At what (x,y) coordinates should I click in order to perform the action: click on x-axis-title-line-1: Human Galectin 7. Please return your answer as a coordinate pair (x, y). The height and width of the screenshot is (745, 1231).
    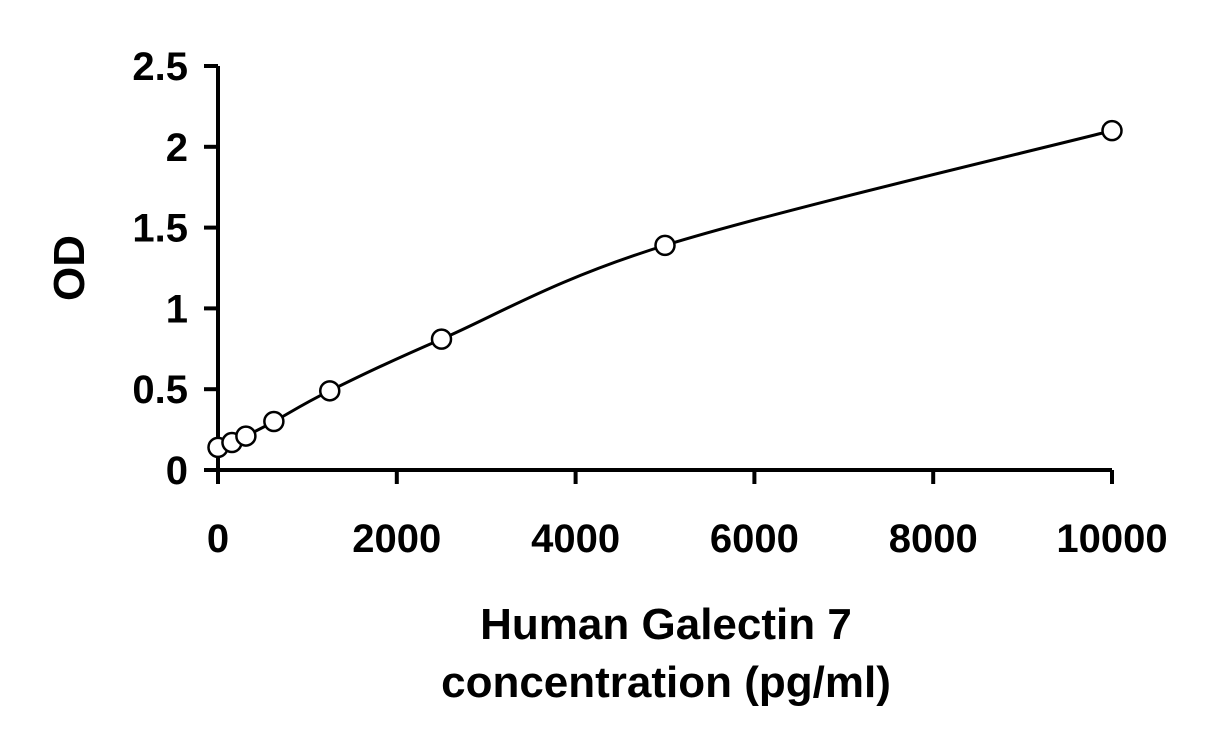
    Looking at the image, I should click on (666, 624).